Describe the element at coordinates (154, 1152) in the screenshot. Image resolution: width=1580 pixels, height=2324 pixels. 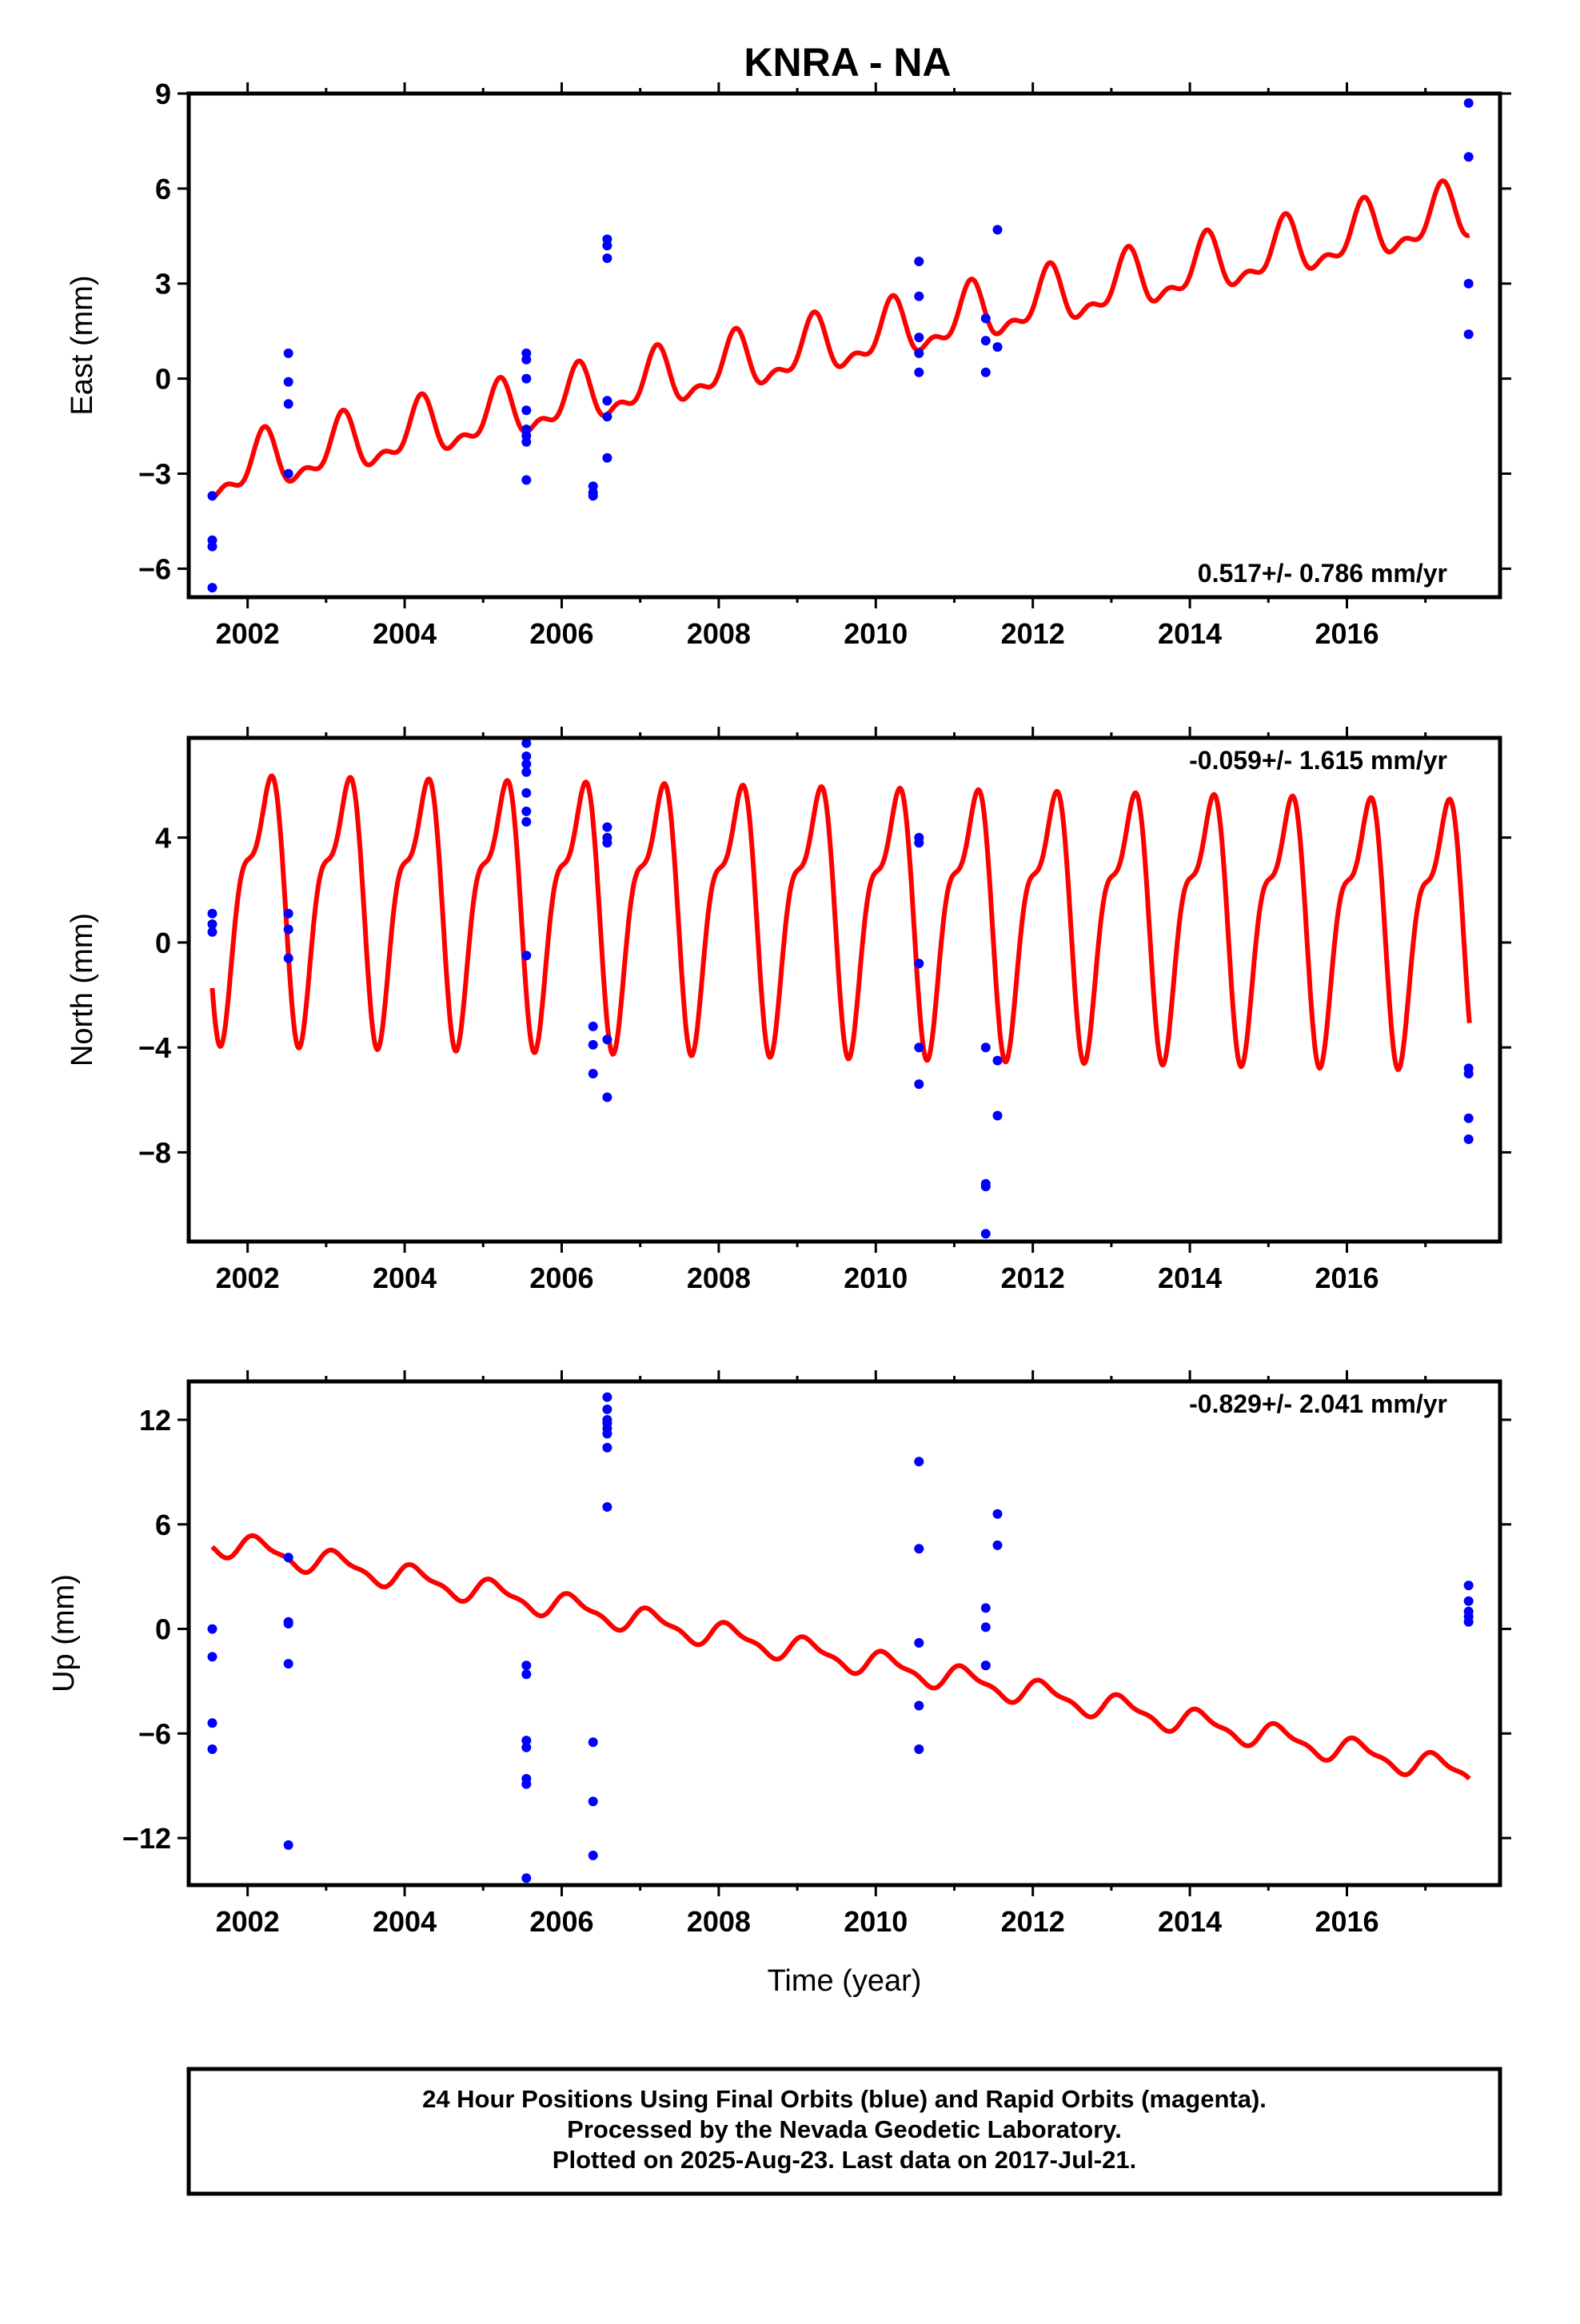
I see `north-y-tick-label: −8` at that location.